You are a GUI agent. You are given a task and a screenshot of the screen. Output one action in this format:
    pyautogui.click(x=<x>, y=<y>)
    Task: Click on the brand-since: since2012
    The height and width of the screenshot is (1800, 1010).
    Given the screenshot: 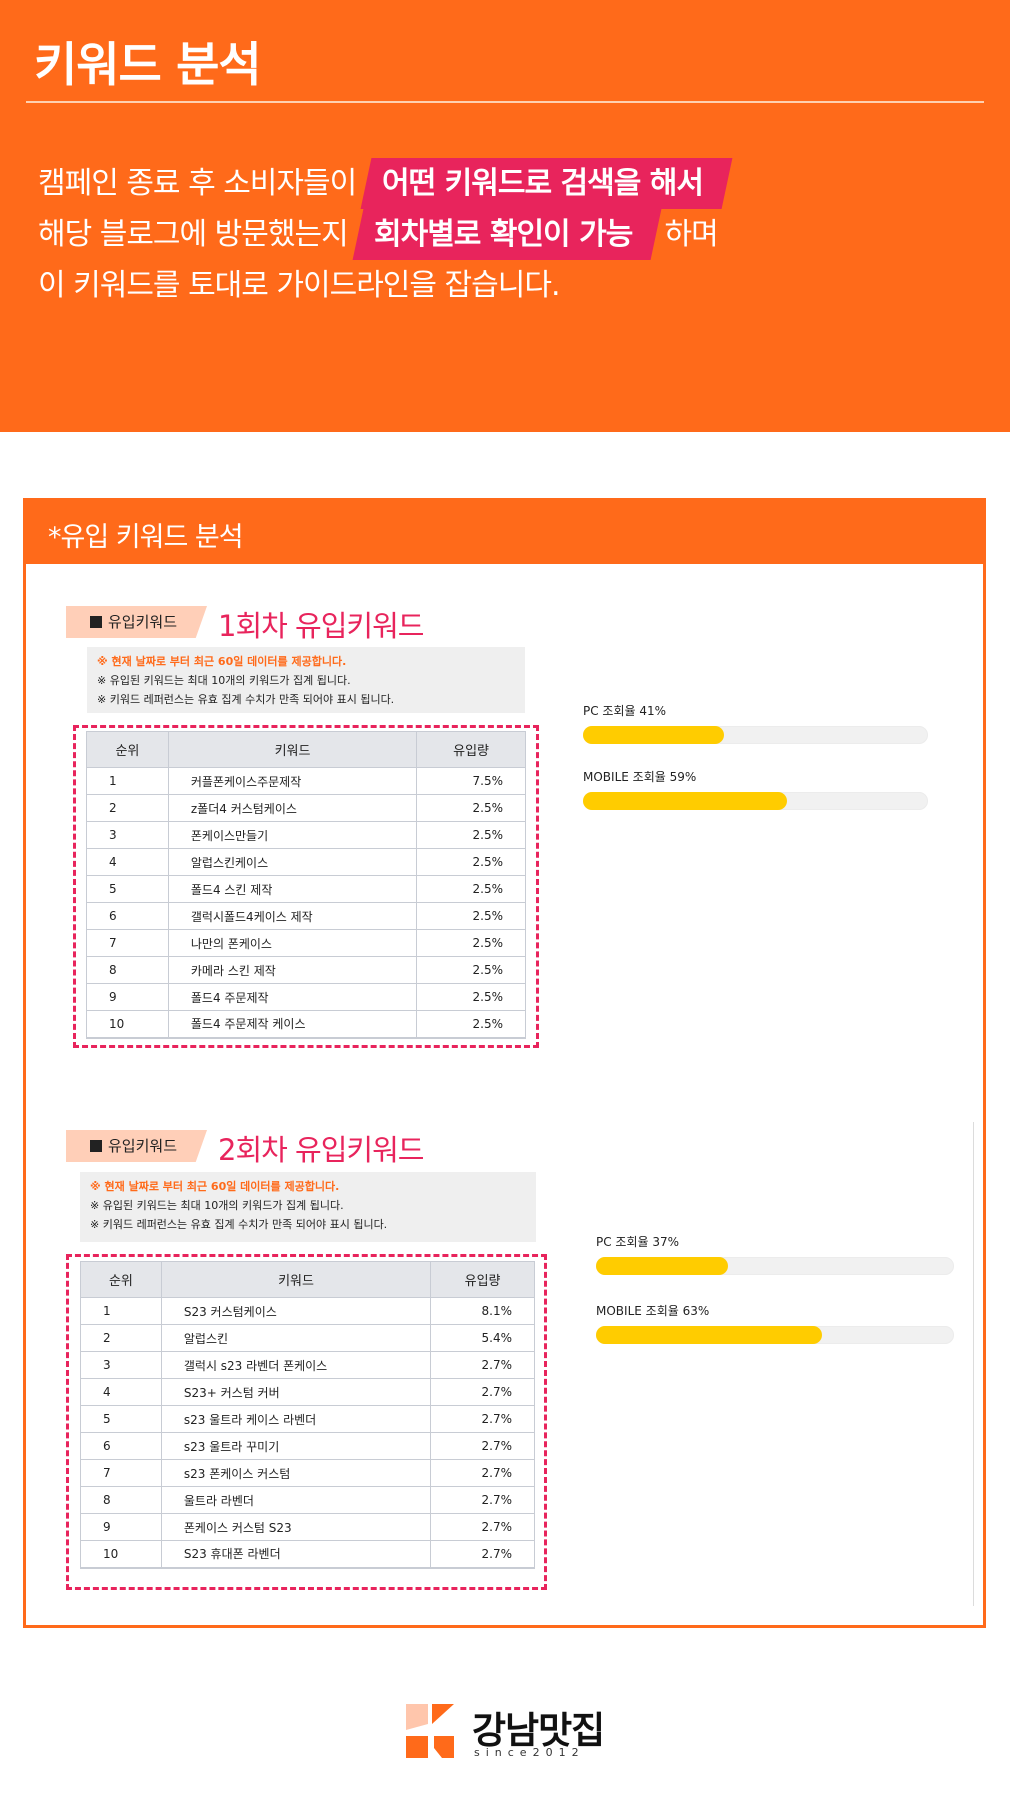 What is the action you would take?
    pyautogui.click(x=529, y=1752)
    